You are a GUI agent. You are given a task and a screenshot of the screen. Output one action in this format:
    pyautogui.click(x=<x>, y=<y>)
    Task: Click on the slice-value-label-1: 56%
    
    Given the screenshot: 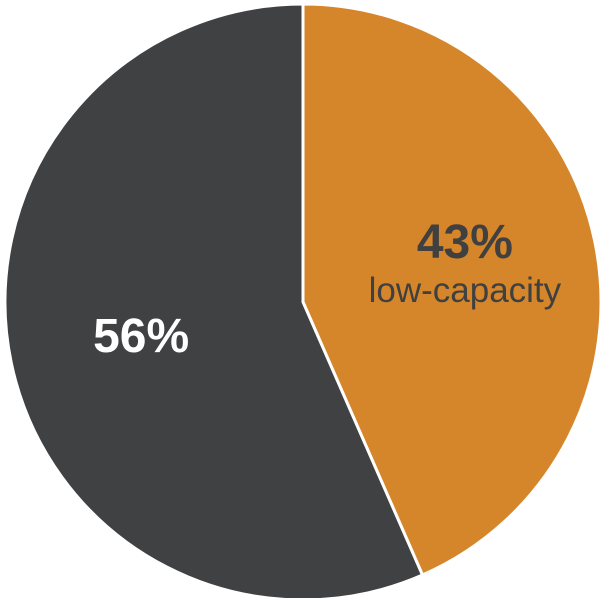 What is the action you would take?
    pyautogui.click(x=141, y=336)
    